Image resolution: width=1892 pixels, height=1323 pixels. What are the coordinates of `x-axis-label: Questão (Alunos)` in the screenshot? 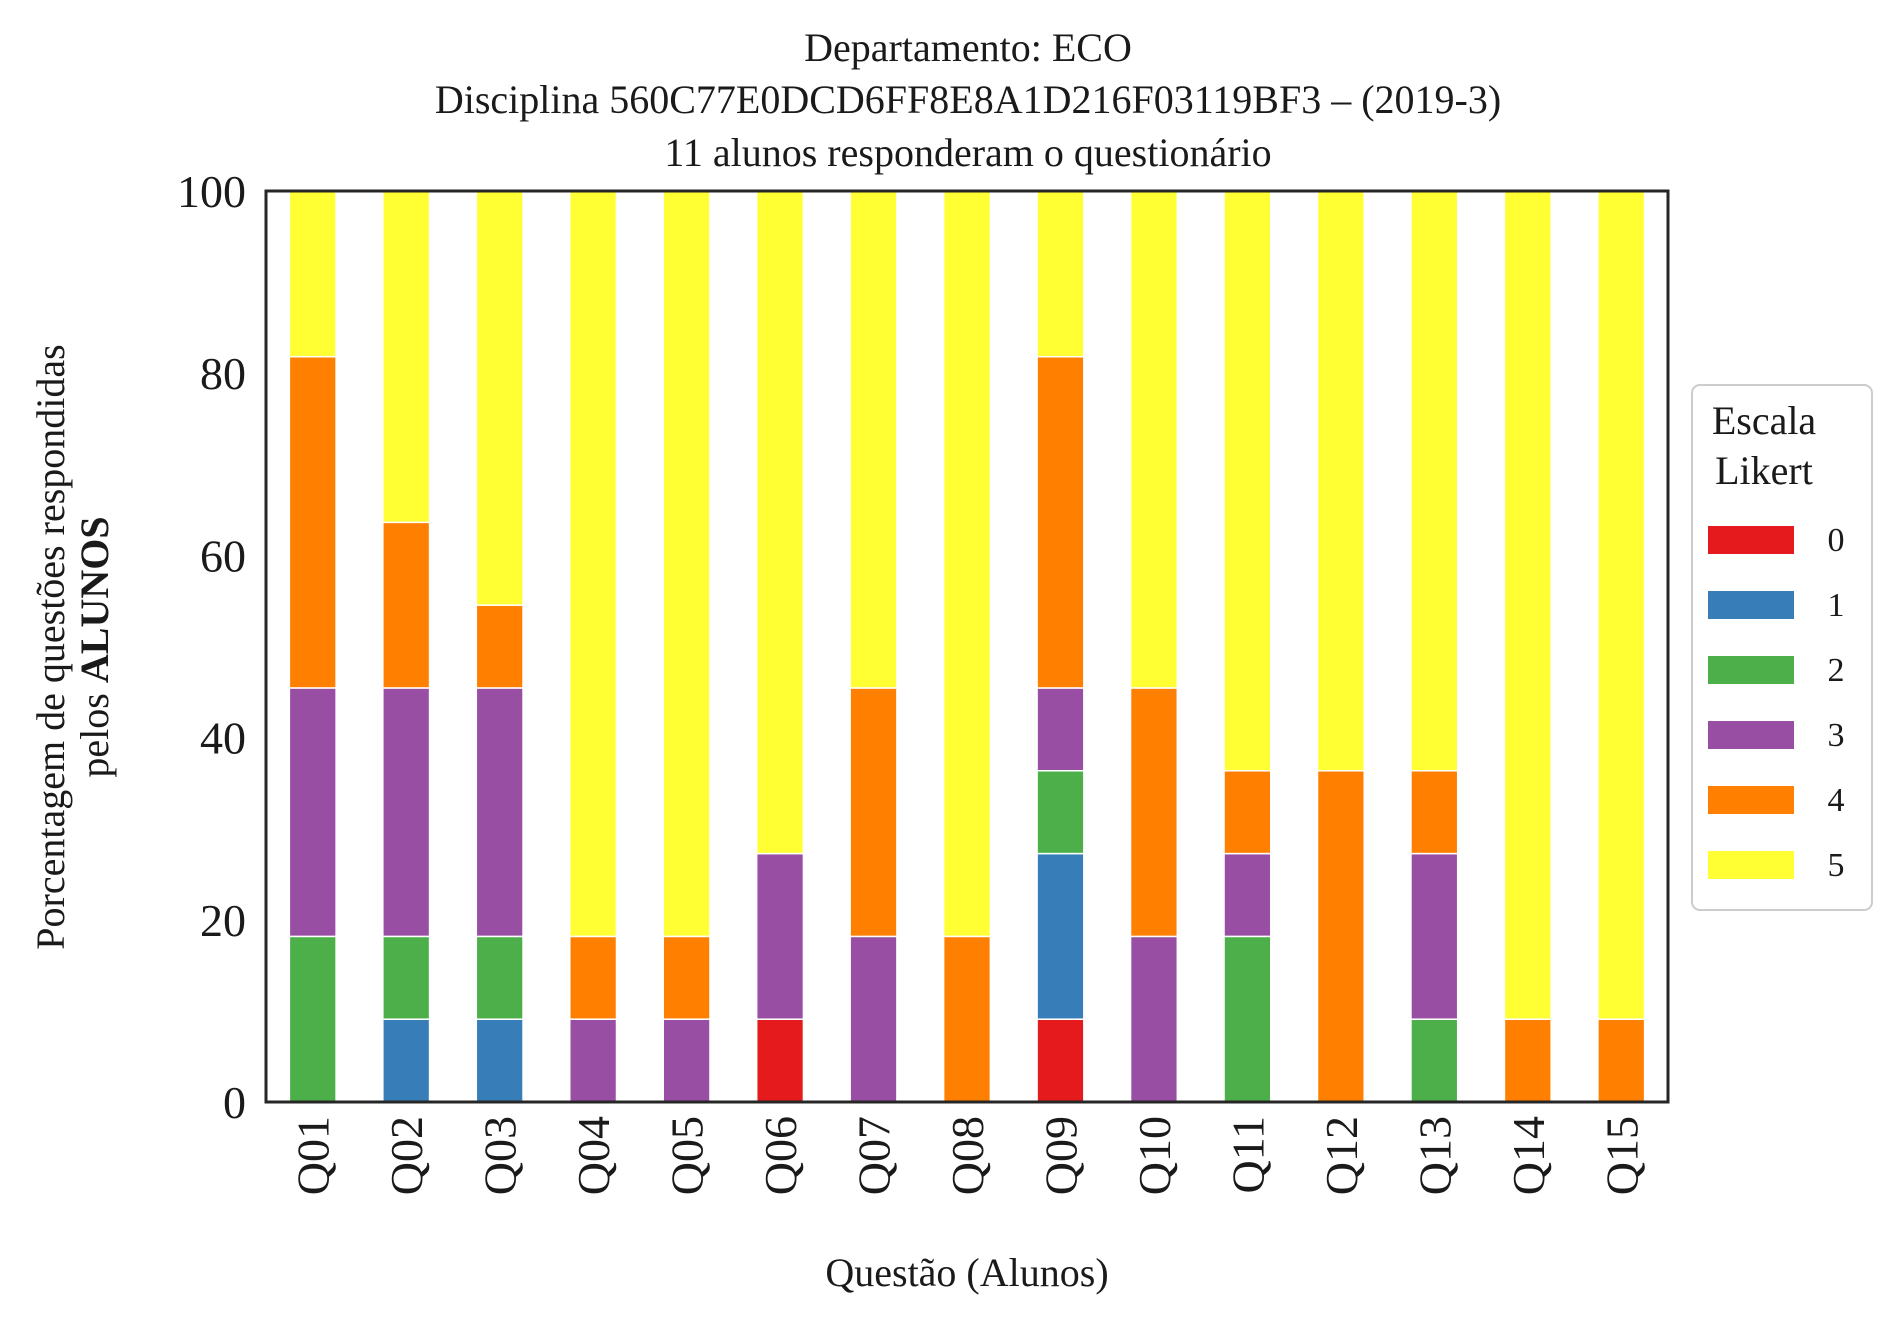 It's located at (966, 1272).